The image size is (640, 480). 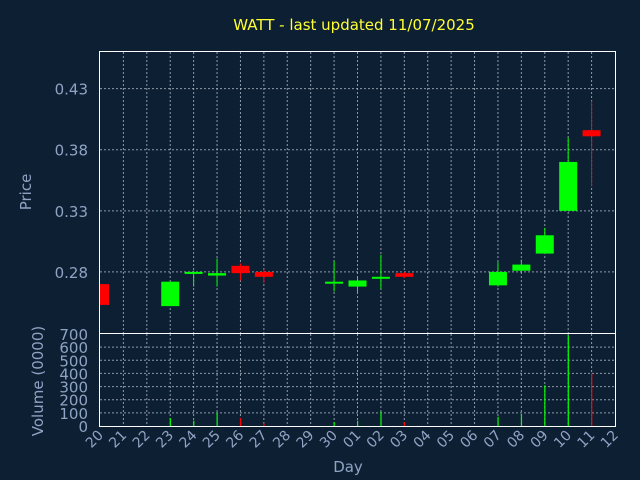 I want to click on x-tick-label: 23, so click(x=165, y=440).